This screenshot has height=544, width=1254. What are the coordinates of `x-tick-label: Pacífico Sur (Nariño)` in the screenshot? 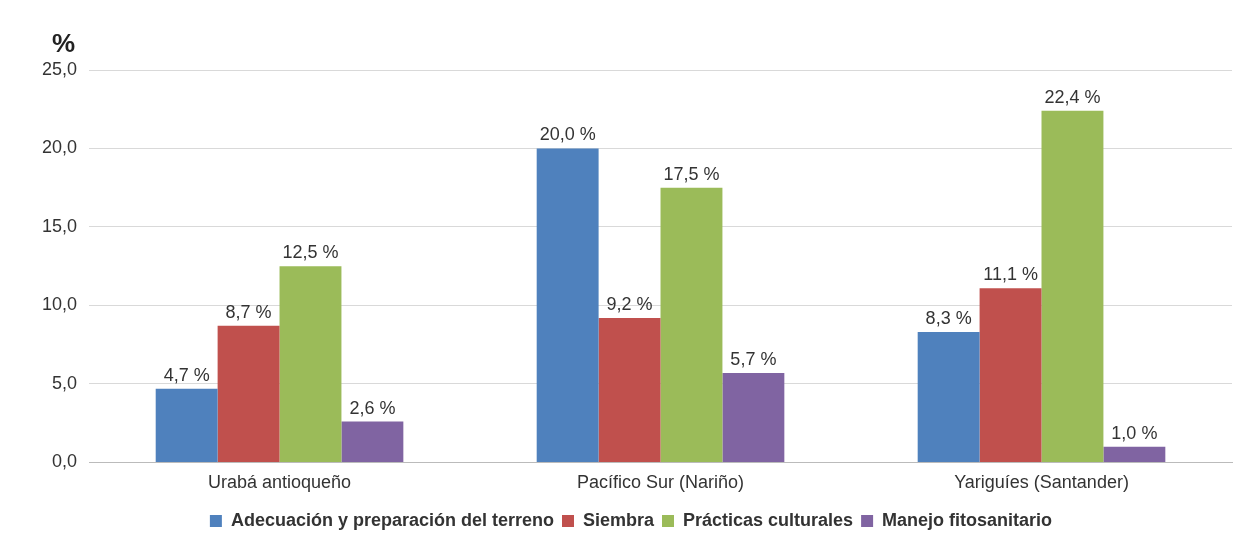 It's located at (660, 482).